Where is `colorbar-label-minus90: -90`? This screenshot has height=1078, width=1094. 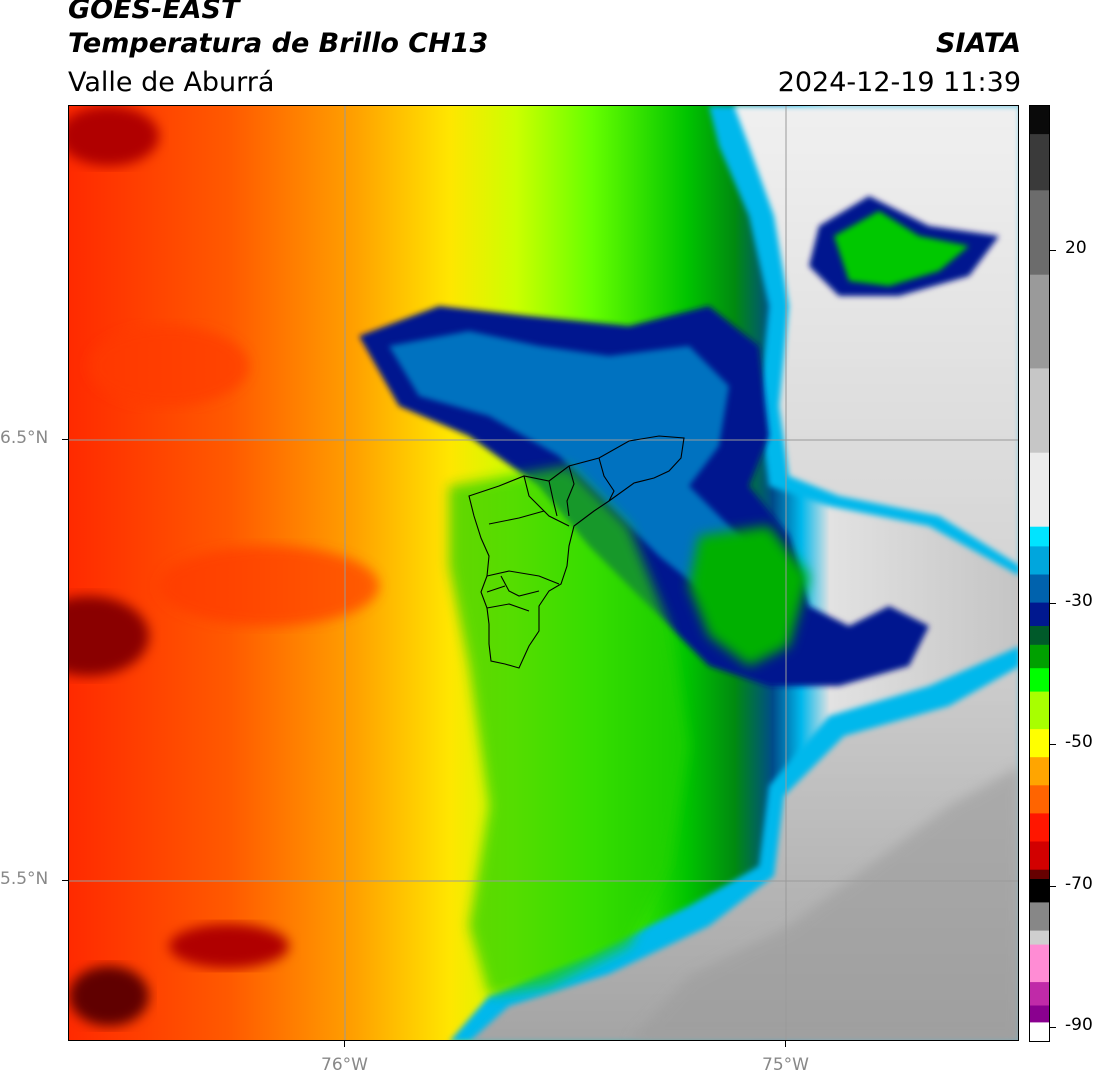 colorbar-label-minus90: -90 is located at coordinates (1079, 1025).